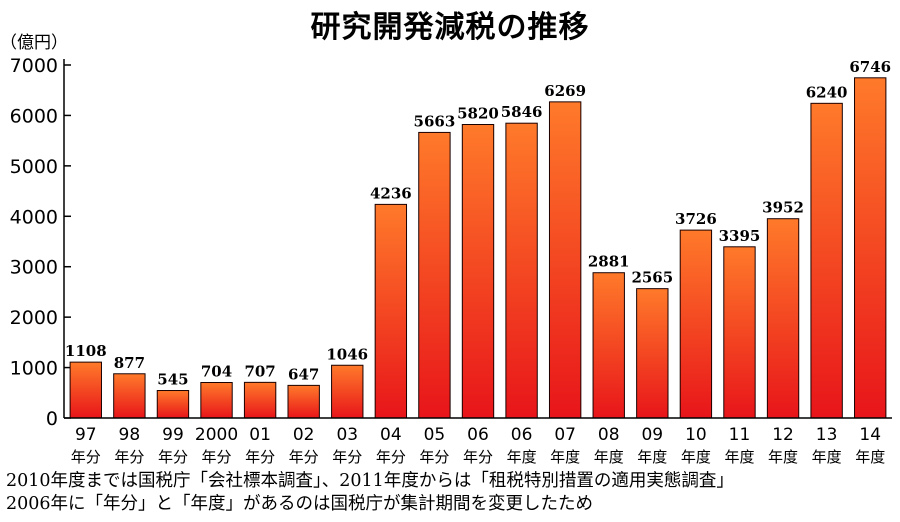 This screenshot has width=900, height=522. I want to click on x-tick-label: 2000, so click(216, 435).